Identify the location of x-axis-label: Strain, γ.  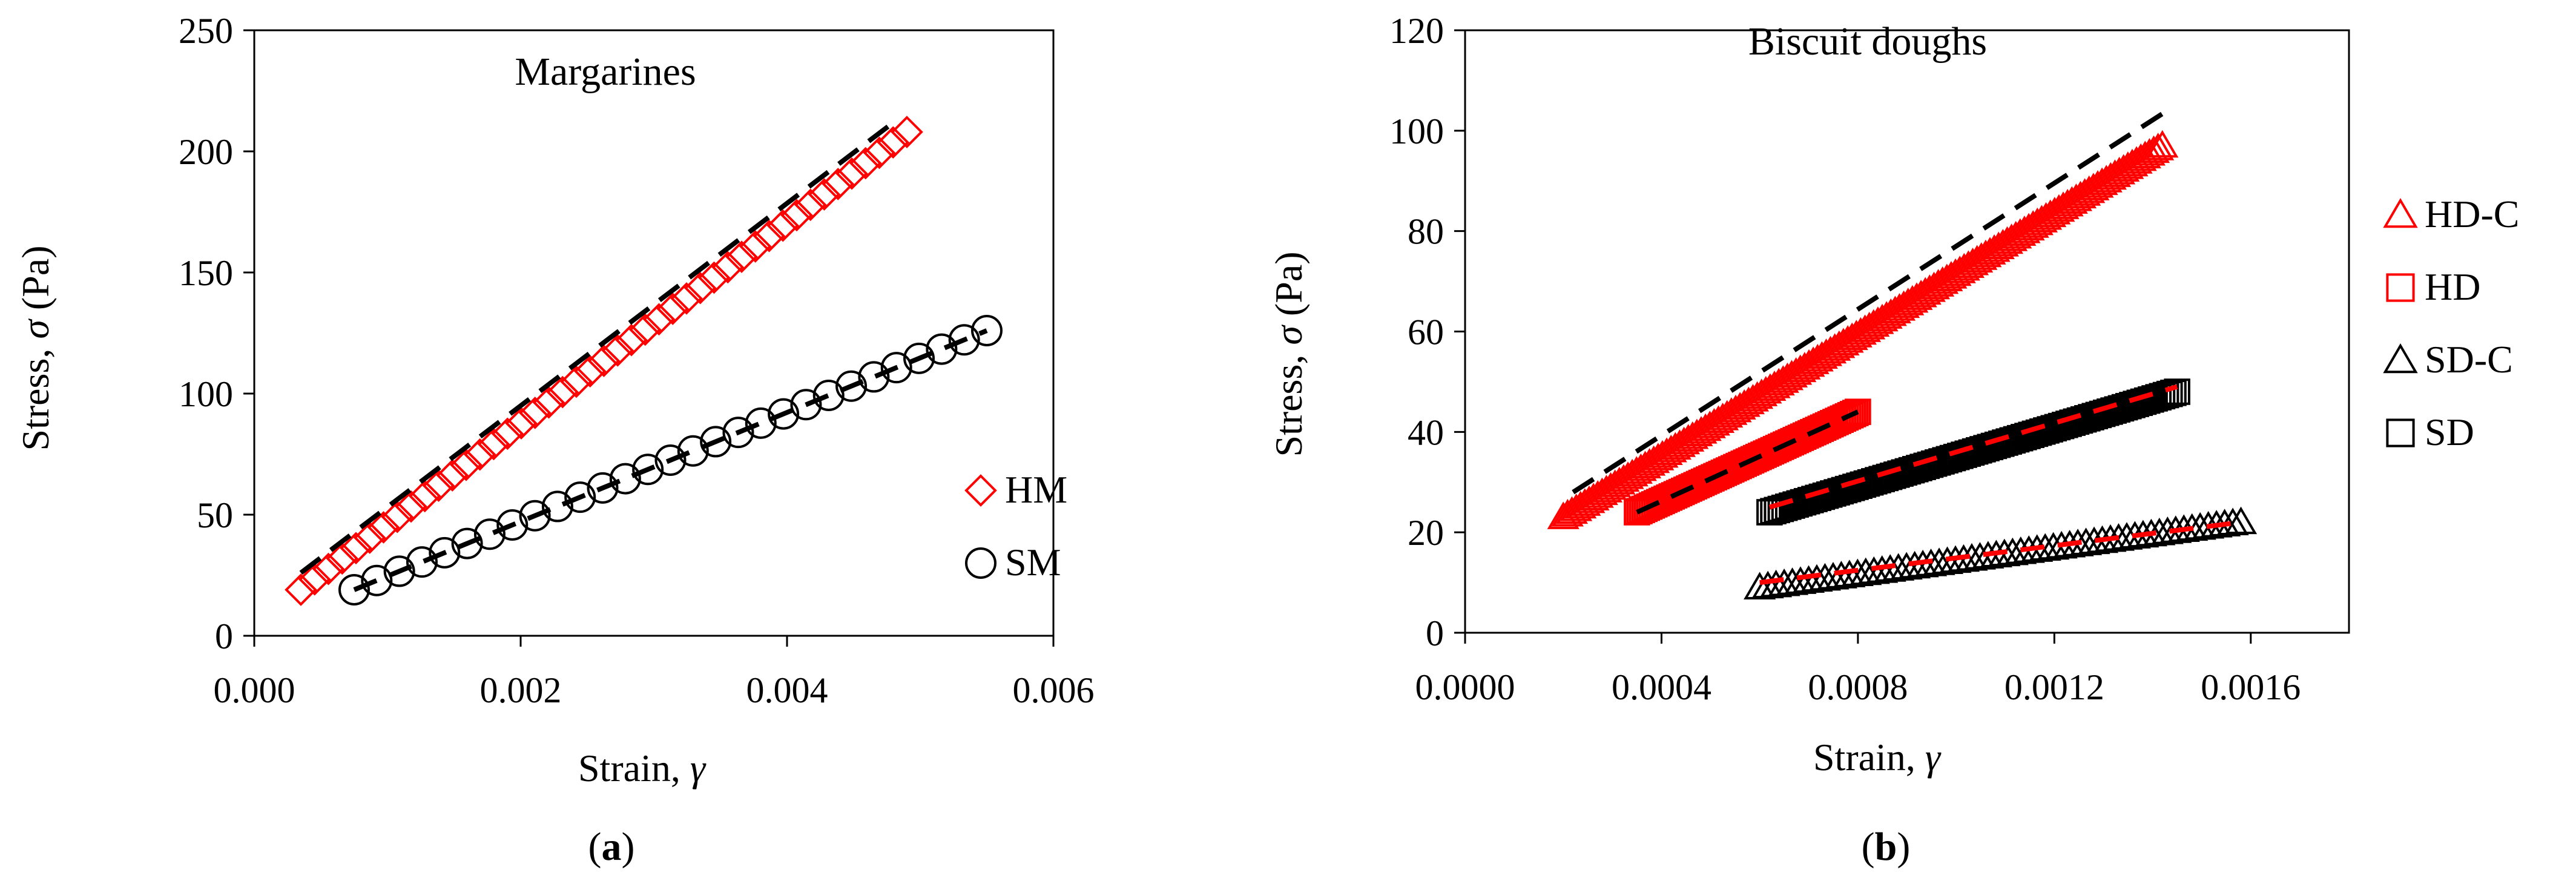
(642, 768).